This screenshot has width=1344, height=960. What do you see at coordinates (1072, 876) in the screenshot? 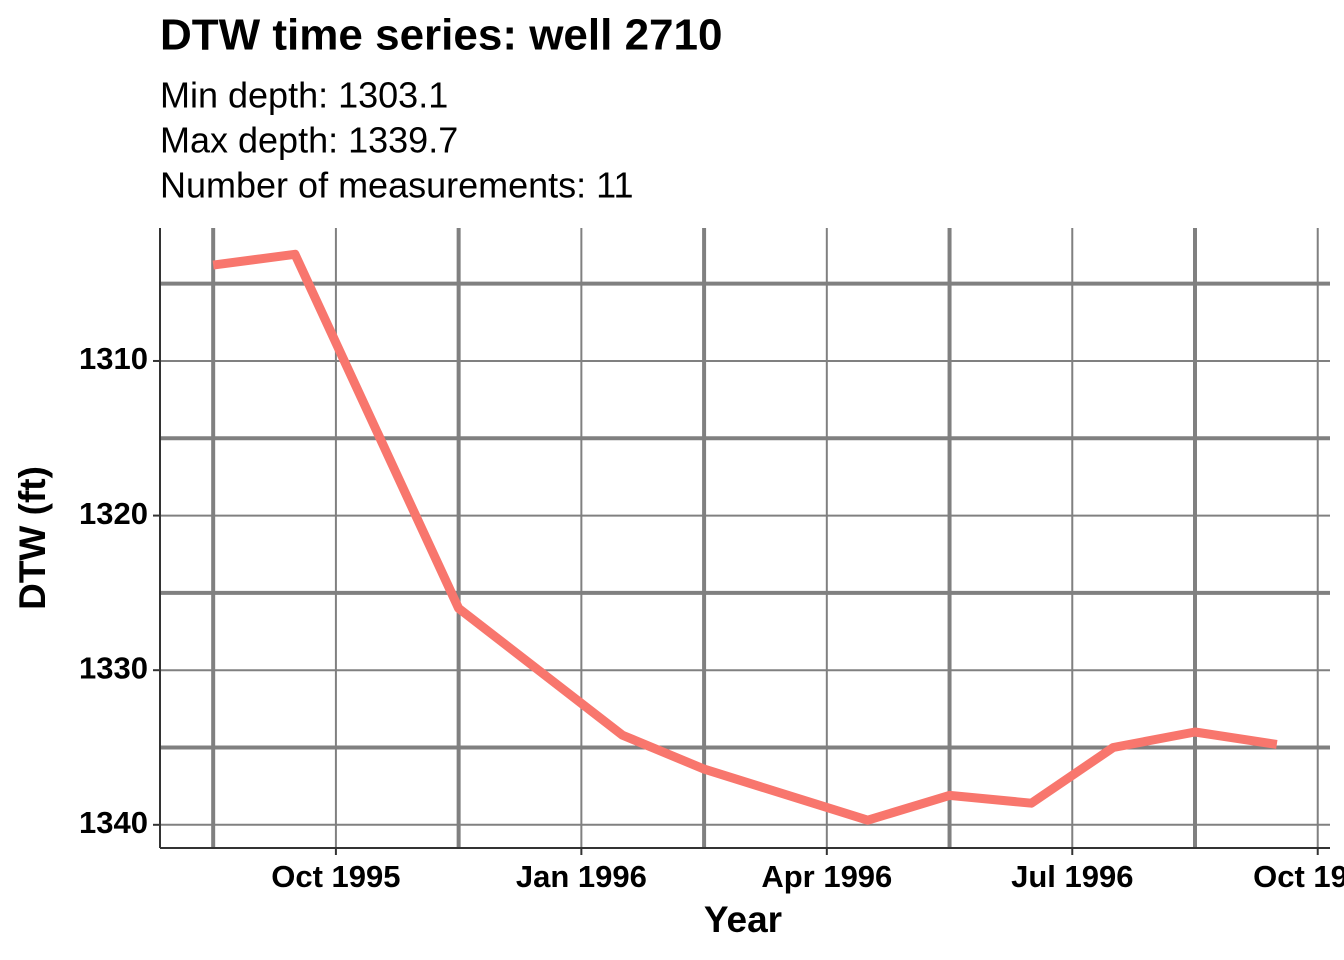
I see `x-tick-label: Jul 1996` at bounding box center [1072, 876].